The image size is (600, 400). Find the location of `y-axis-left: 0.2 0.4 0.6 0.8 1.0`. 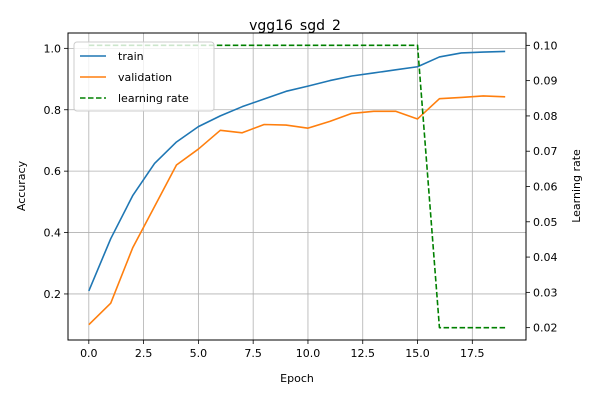

y-axis-left: 0.2 0.4 0.6 0.8 1.0 is located at coordinates (56, 171).